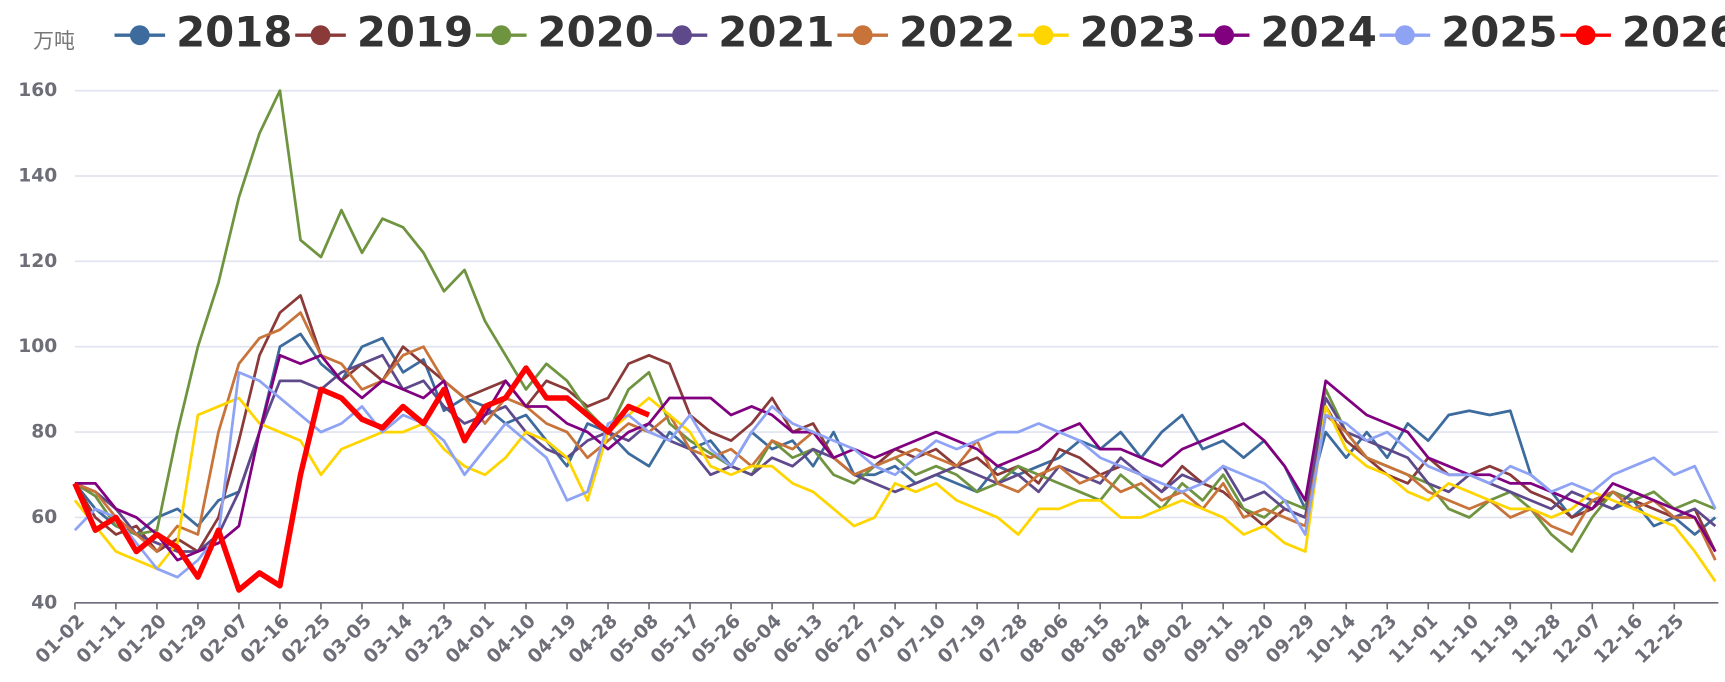  What do you see at coordinates (957, 32) in the screenshot?
I see `legend-label: 2022` at bounding box center [957, 32].